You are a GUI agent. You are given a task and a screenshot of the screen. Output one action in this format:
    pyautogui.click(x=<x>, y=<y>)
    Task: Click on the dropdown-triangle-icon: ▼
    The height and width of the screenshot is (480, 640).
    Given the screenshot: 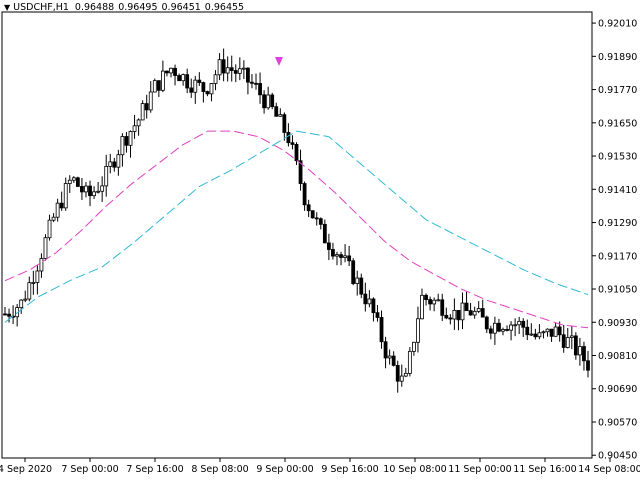 What is the action you would take?
    pyautogui.click(x=7, y=7)
    